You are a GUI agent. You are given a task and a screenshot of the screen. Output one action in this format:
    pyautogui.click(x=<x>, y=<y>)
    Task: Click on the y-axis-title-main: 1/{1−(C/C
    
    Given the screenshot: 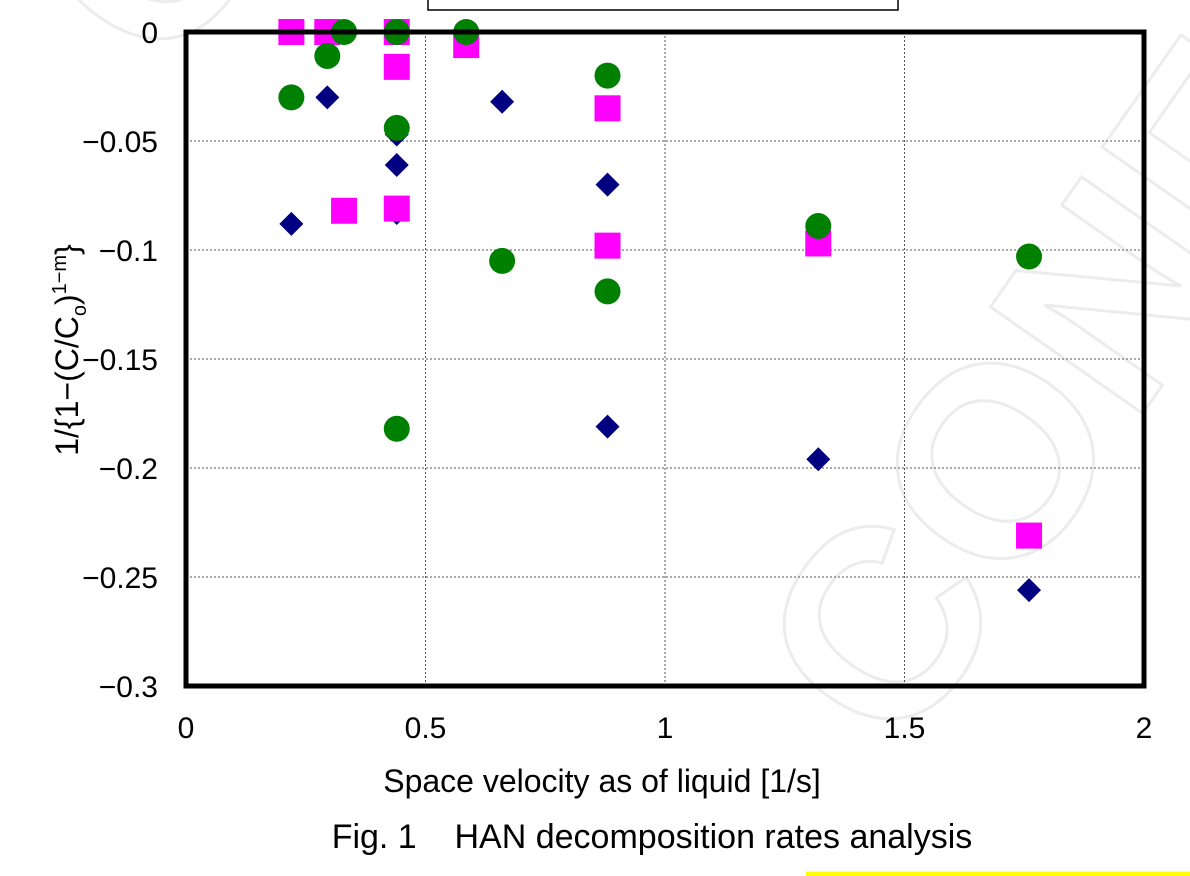 What is the action you would take?
    pyautogui.click(x=67, y=386)
    